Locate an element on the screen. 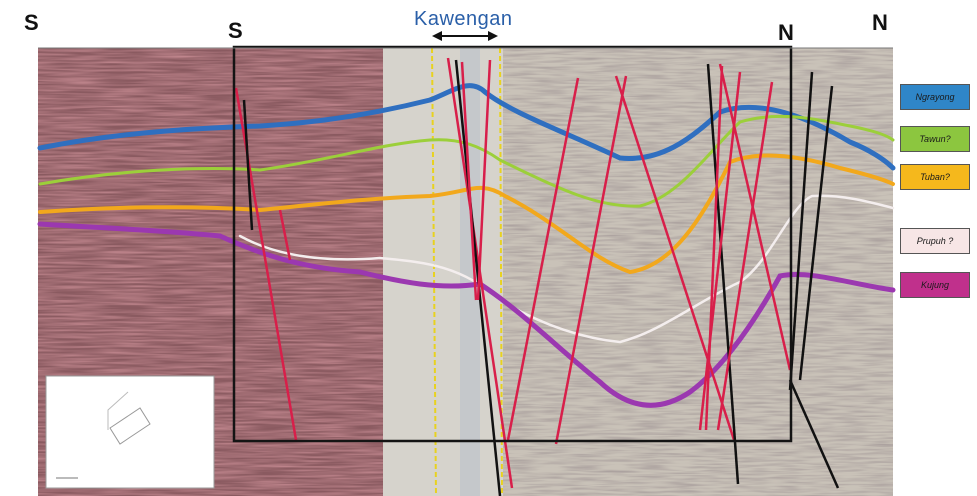 Image resolution: width=977 pixels, height=496 pixels. legend-label: Ngrayong is located at coordinates (935, 97).